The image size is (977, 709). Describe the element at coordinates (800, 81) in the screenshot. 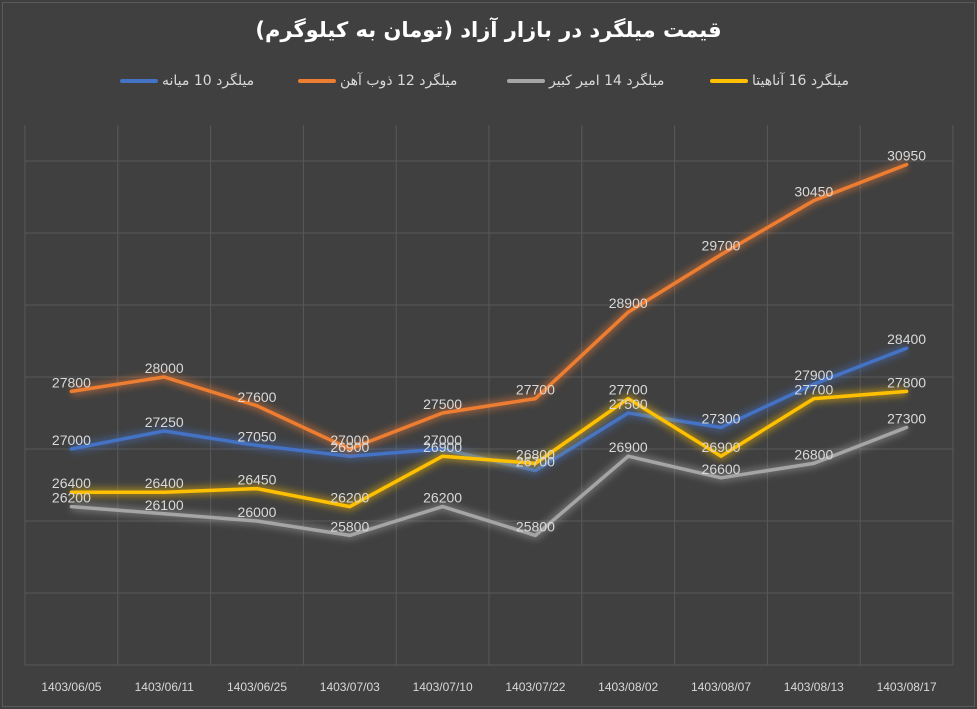

I see `legend-label: میلگرد 16 آناهیتا` at that location.